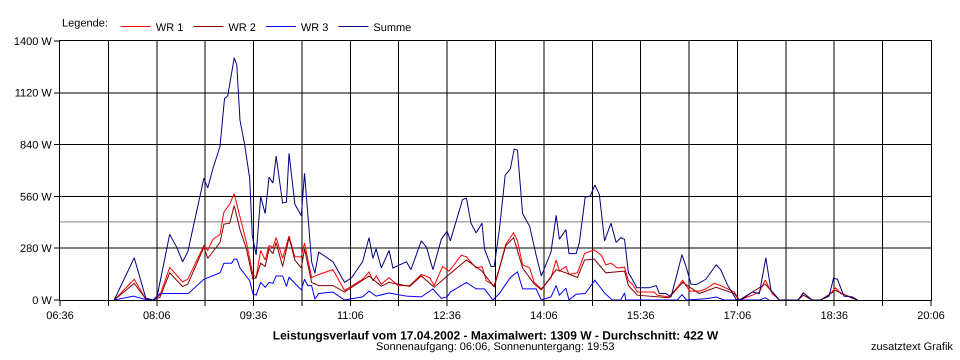  What do you see at coordinates (314, 28) in the screenshot?
I see `legend-label: WR 3` at bounding box center [314, 28].